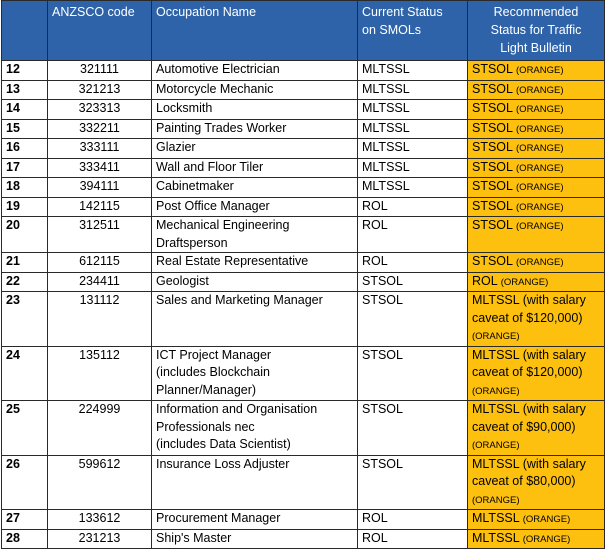 This screenshot has height=549, width=607. What do you see at coordinates (99, 109) in the screenshot?
I see `anzsco-code: 323313` at bounding box center [99, 109].